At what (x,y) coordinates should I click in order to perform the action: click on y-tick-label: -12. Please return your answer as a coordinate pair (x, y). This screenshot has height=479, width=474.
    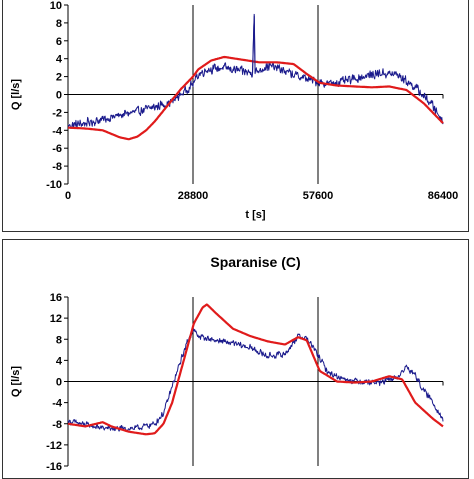
    Looking at the image, I should click on (54, 446).